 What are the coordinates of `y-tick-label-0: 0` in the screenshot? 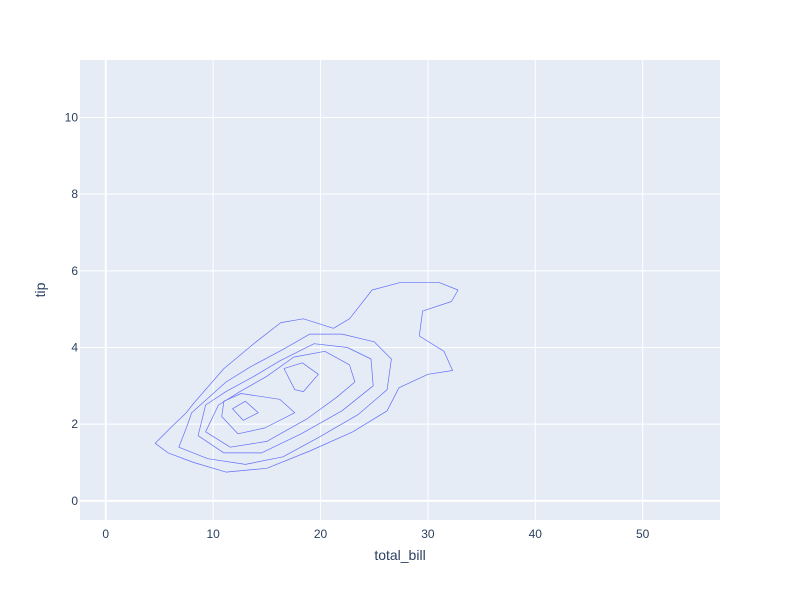 It's located at (74, 501).